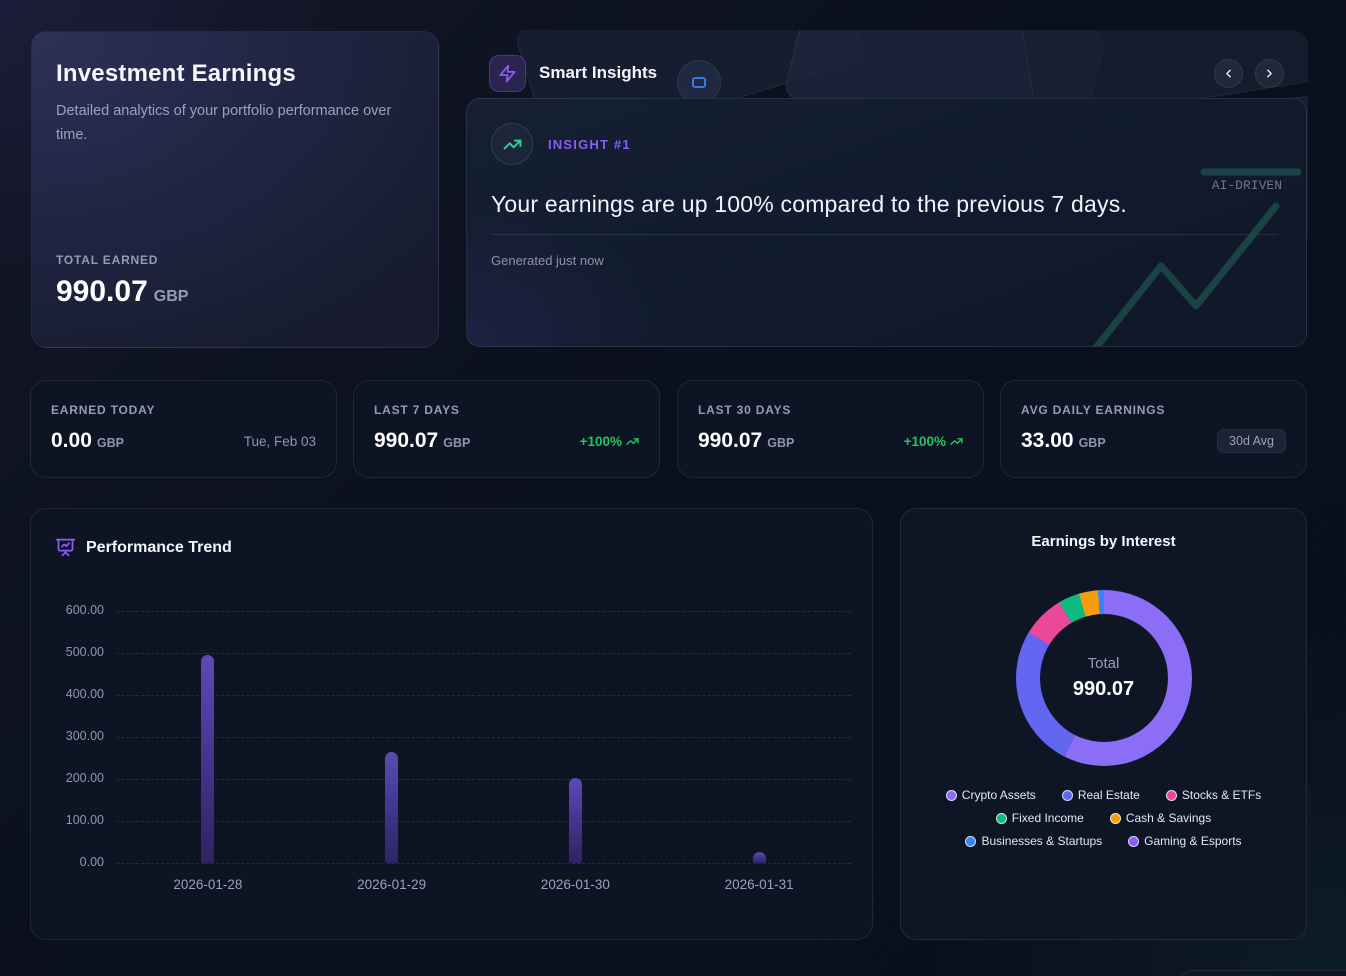 This screenshot has height=976, width=1346. What do you see at coordinates (589, 144) in the screenshot?
I see `insight-number-label: INSIGHT #1` at bounding box center [589, 144].